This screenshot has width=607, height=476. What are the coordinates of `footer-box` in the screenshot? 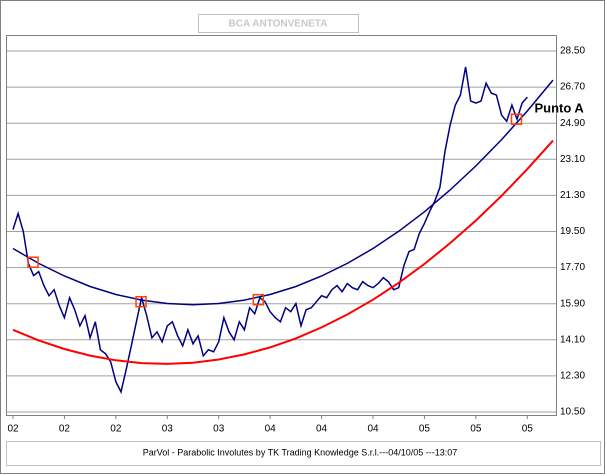 It's located at (303, 453).